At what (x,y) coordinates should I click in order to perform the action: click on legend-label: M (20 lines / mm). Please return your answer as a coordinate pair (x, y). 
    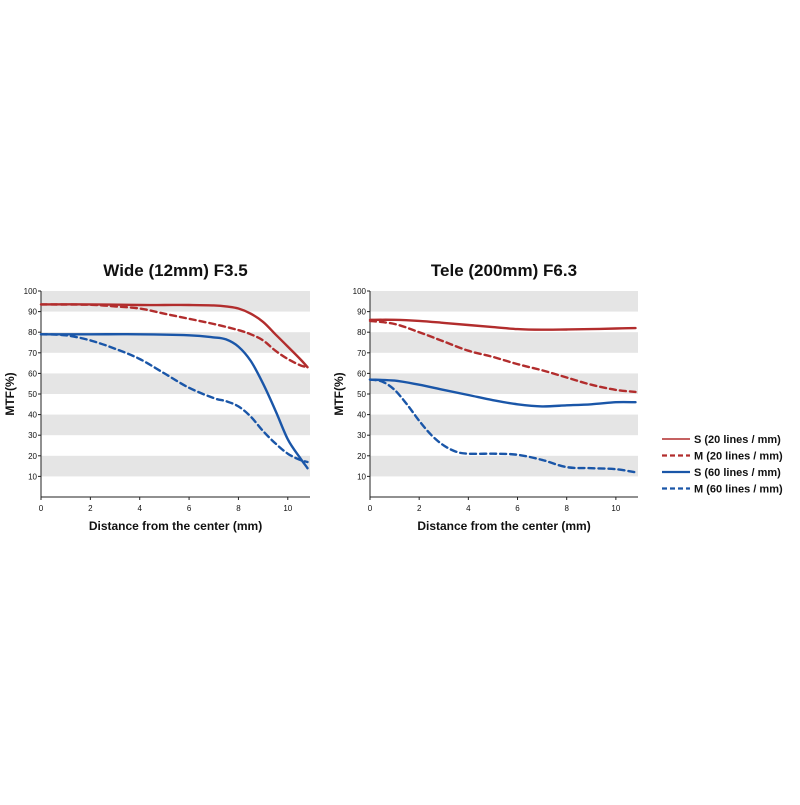
    Looking at the image, I should click on (738, 457).